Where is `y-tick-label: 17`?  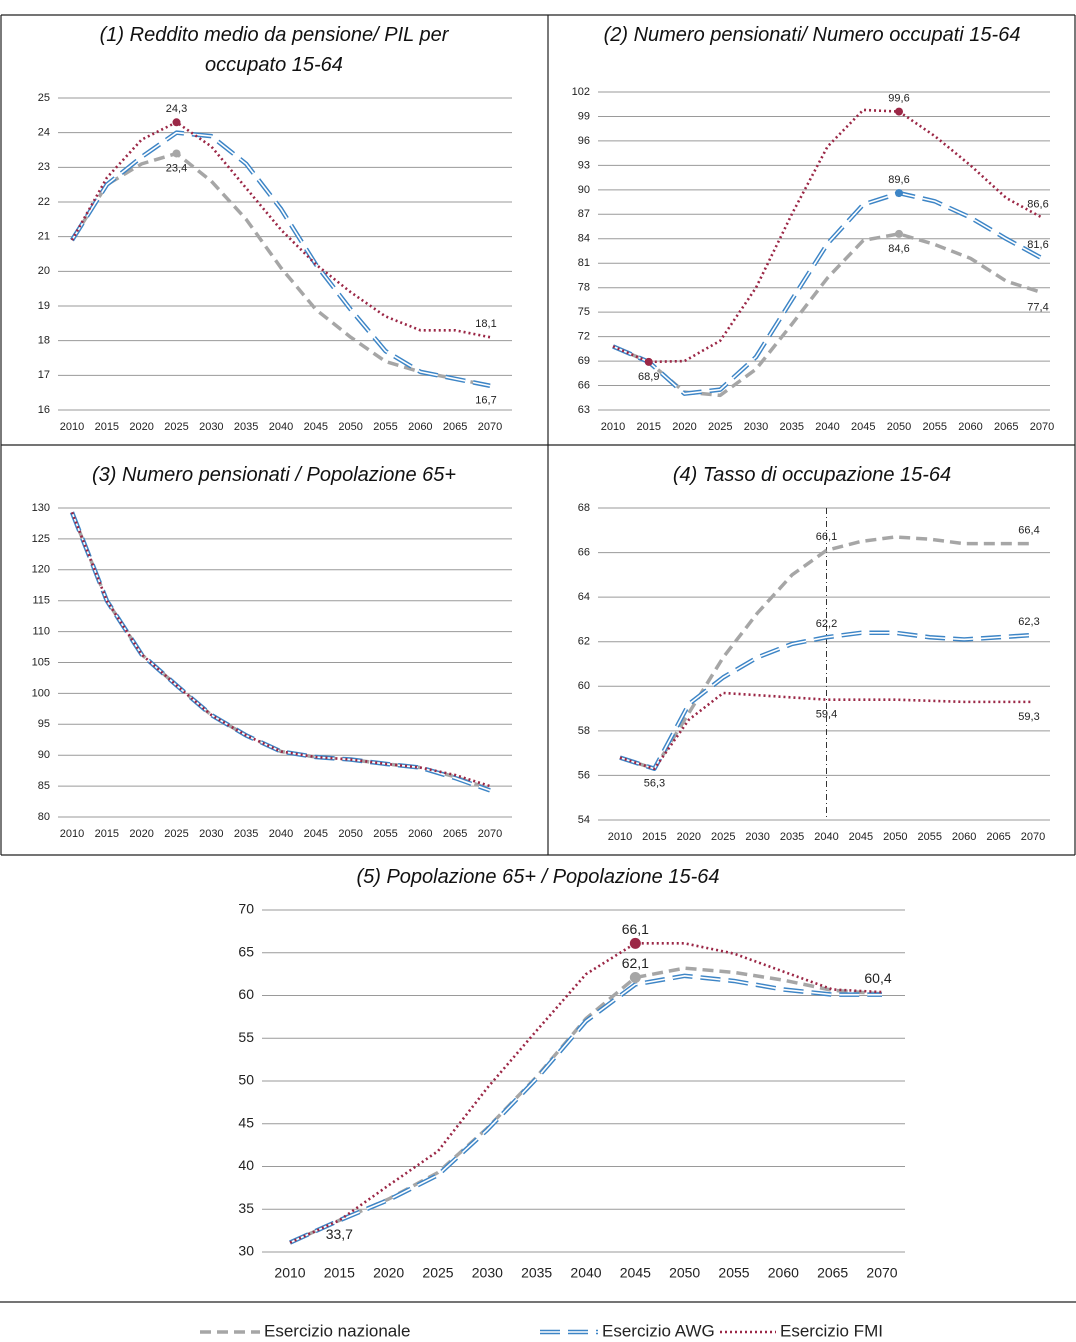
y-tick-label: 17 is located at coordinates (44, 375).